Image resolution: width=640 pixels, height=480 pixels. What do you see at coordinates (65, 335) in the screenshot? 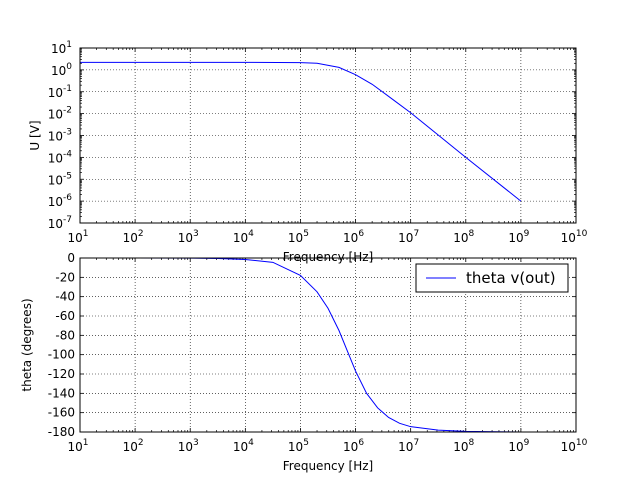
I see `y-tick-label: -80` at bounding box center [65, 335].